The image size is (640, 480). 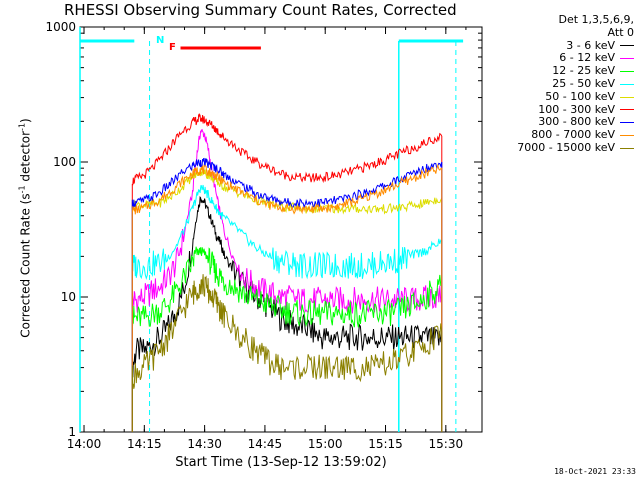 I want to click on legend-entry-label: 25 - 50 keV, so click(x=583, y=83).